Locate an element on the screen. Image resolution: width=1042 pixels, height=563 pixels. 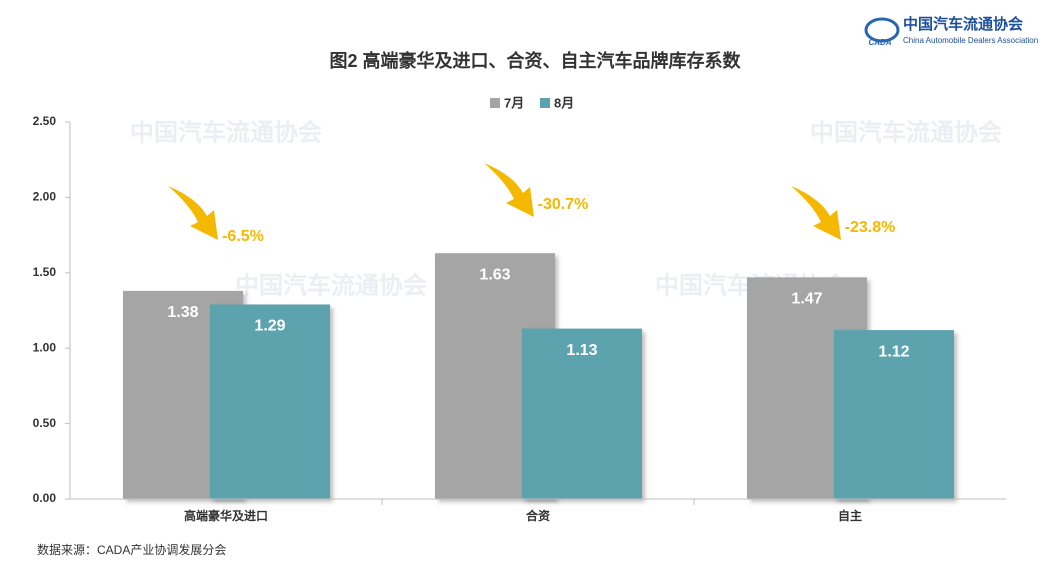
y-tick-label: 0.50 is located at coordinates (45, 423).